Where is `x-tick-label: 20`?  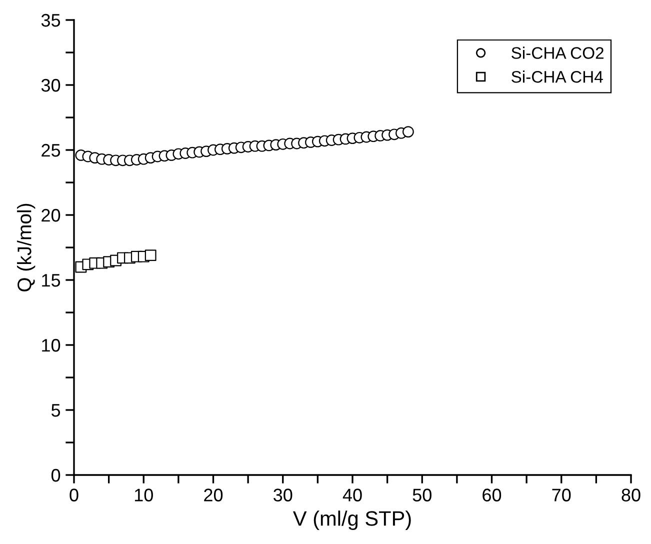
x-tick-label: 20 is located at coordinates (213, 495).